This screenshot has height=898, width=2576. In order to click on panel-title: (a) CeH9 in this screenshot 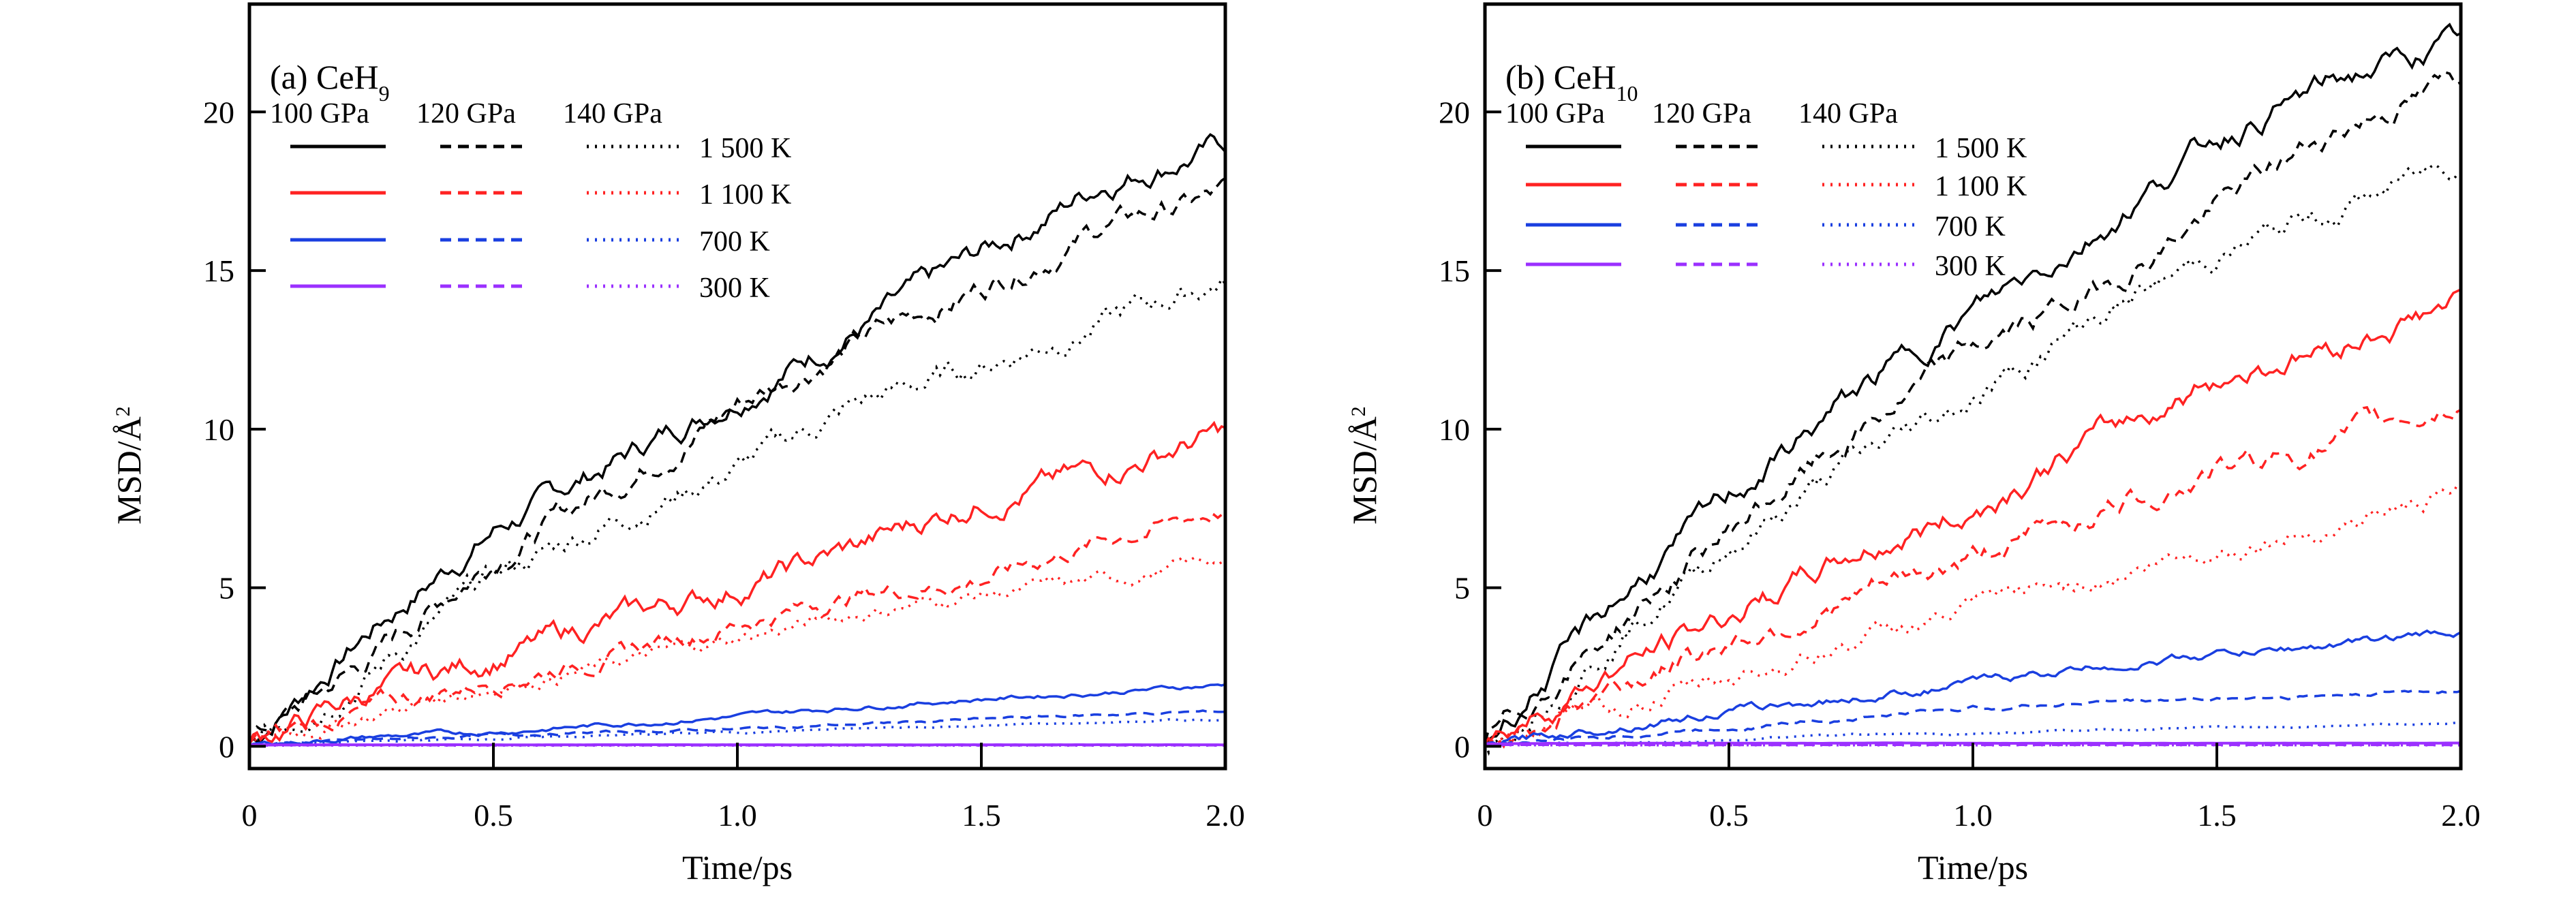, I will do `click(330, 82)`.